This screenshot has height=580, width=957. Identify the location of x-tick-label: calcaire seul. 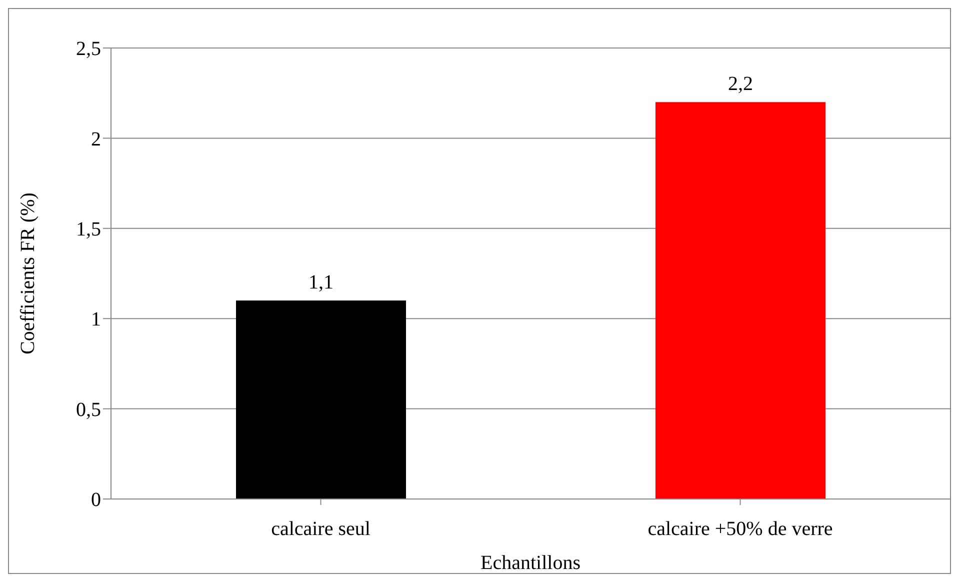
(321, 529).